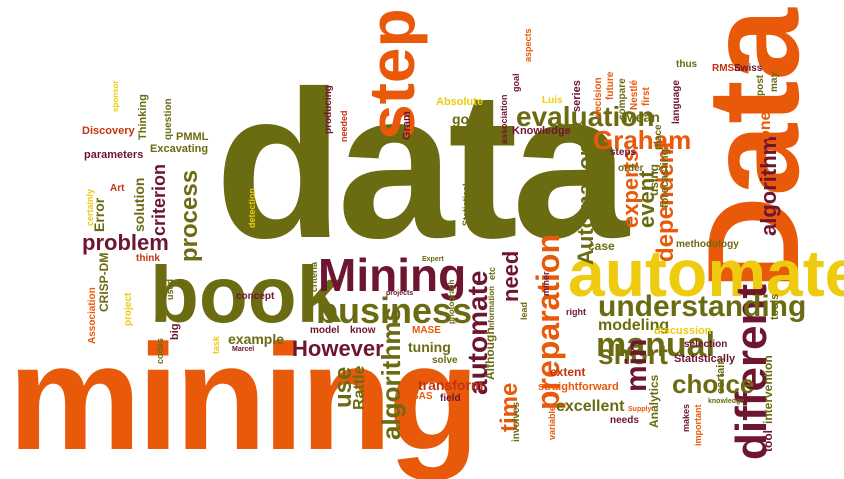 This screenshot has height=479, width=844. I want to click on word-Swiss: Swiss, so click(748, 68).